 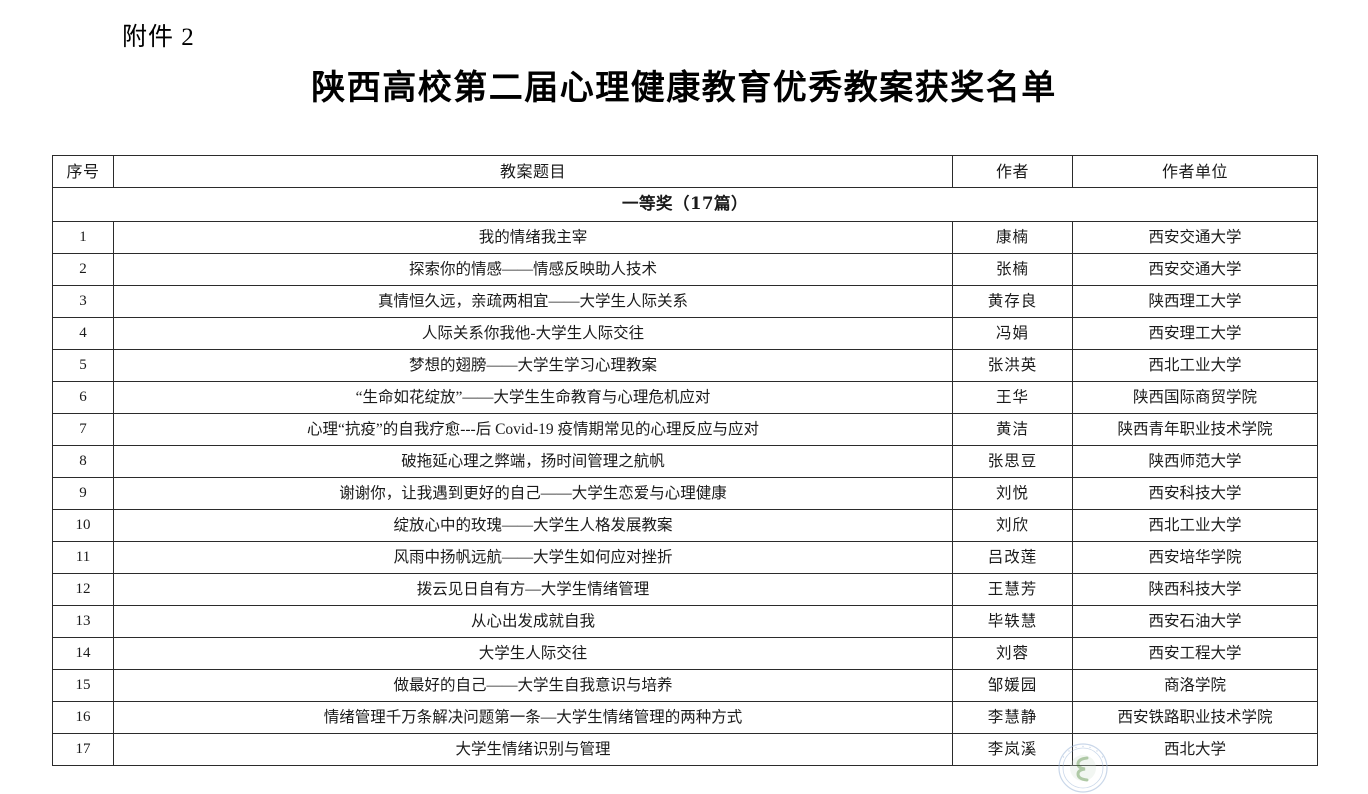 I want to click on cell-unit: 西安理工大学, so click(x=1195, y=333).